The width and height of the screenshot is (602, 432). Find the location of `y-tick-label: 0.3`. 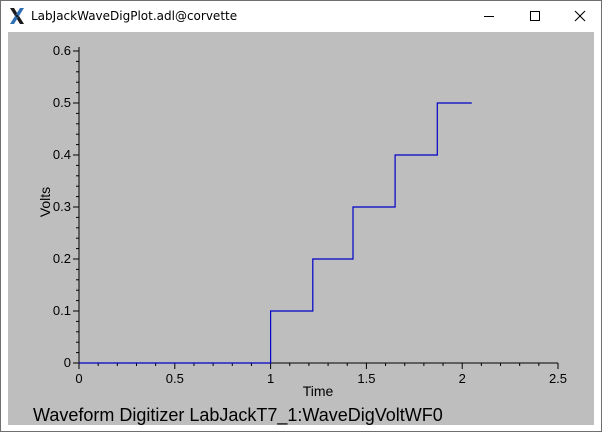

y-tick-label: 0.3 is located at coordinates (62, 206).